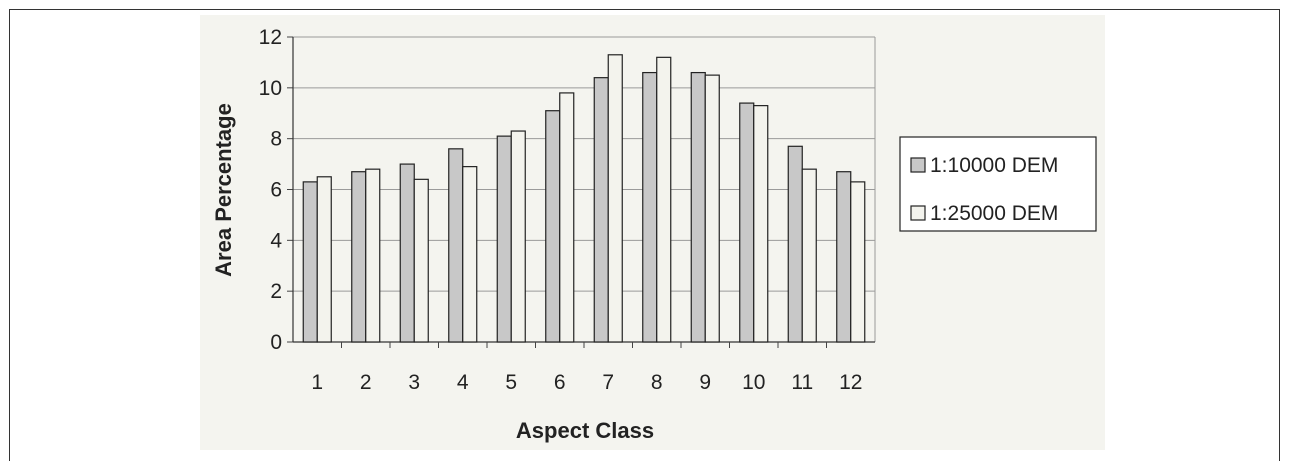  I want to click on legend-label-dem10000: 1:10000 DEM, so click(994, 165).